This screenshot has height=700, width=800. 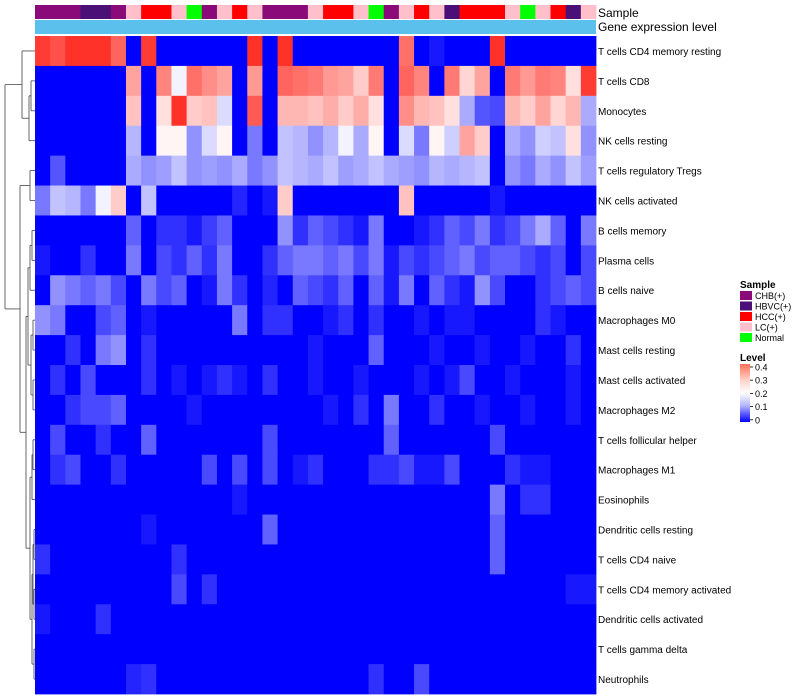 I want to click on row-label: Macrophages M2, so click(x=637, y=411).